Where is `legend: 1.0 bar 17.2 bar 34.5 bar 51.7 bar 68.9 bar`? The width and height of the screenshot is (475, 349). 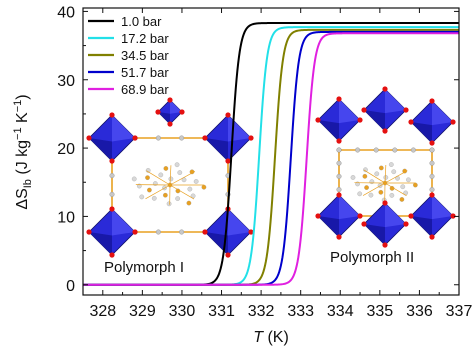
legend: 1.0 bar 17.2 bar 34.5 bar 51.7 bar 68.9 bar is located at coordinates (128, 55).